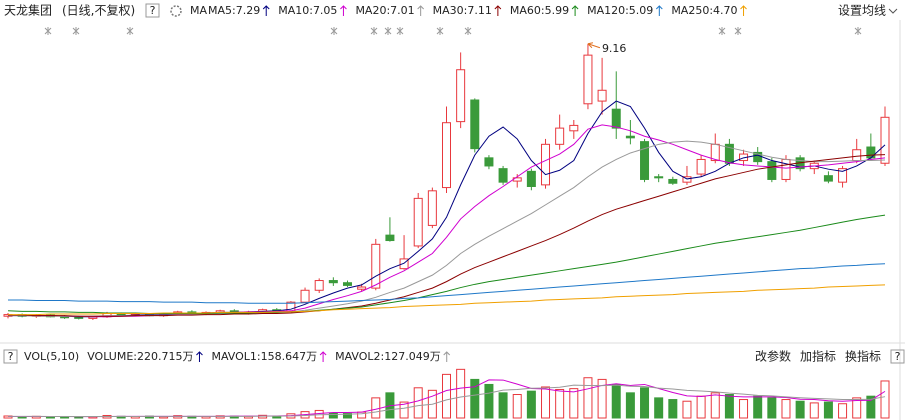 The image size is (905, 420). I want to click on mavol-line, so click(447, 400).